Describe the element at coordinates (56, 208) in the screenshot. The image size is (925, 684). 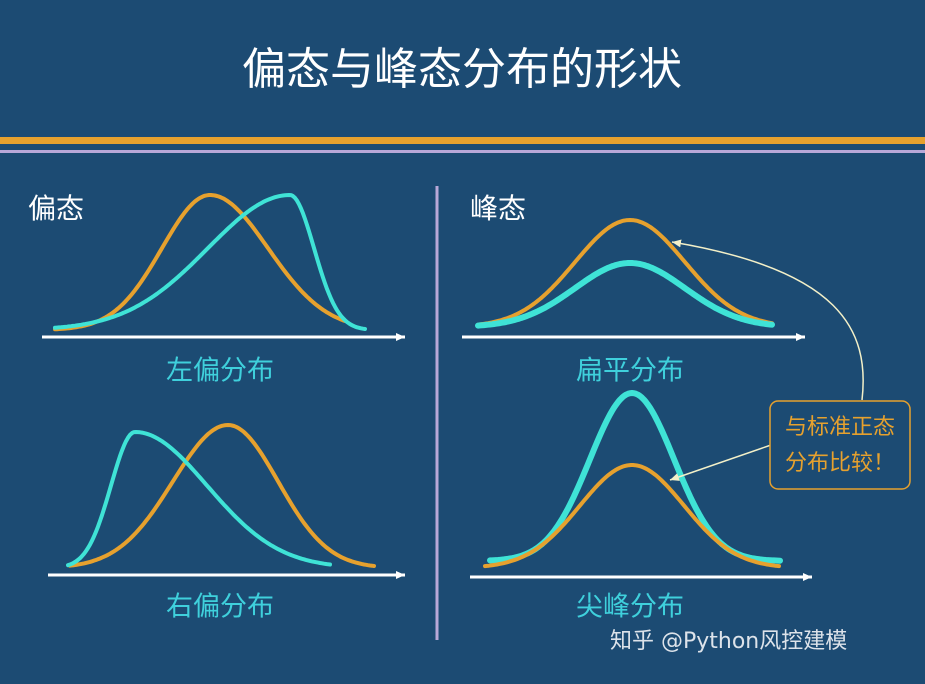
I see `left-heading: 偏态` at that location.